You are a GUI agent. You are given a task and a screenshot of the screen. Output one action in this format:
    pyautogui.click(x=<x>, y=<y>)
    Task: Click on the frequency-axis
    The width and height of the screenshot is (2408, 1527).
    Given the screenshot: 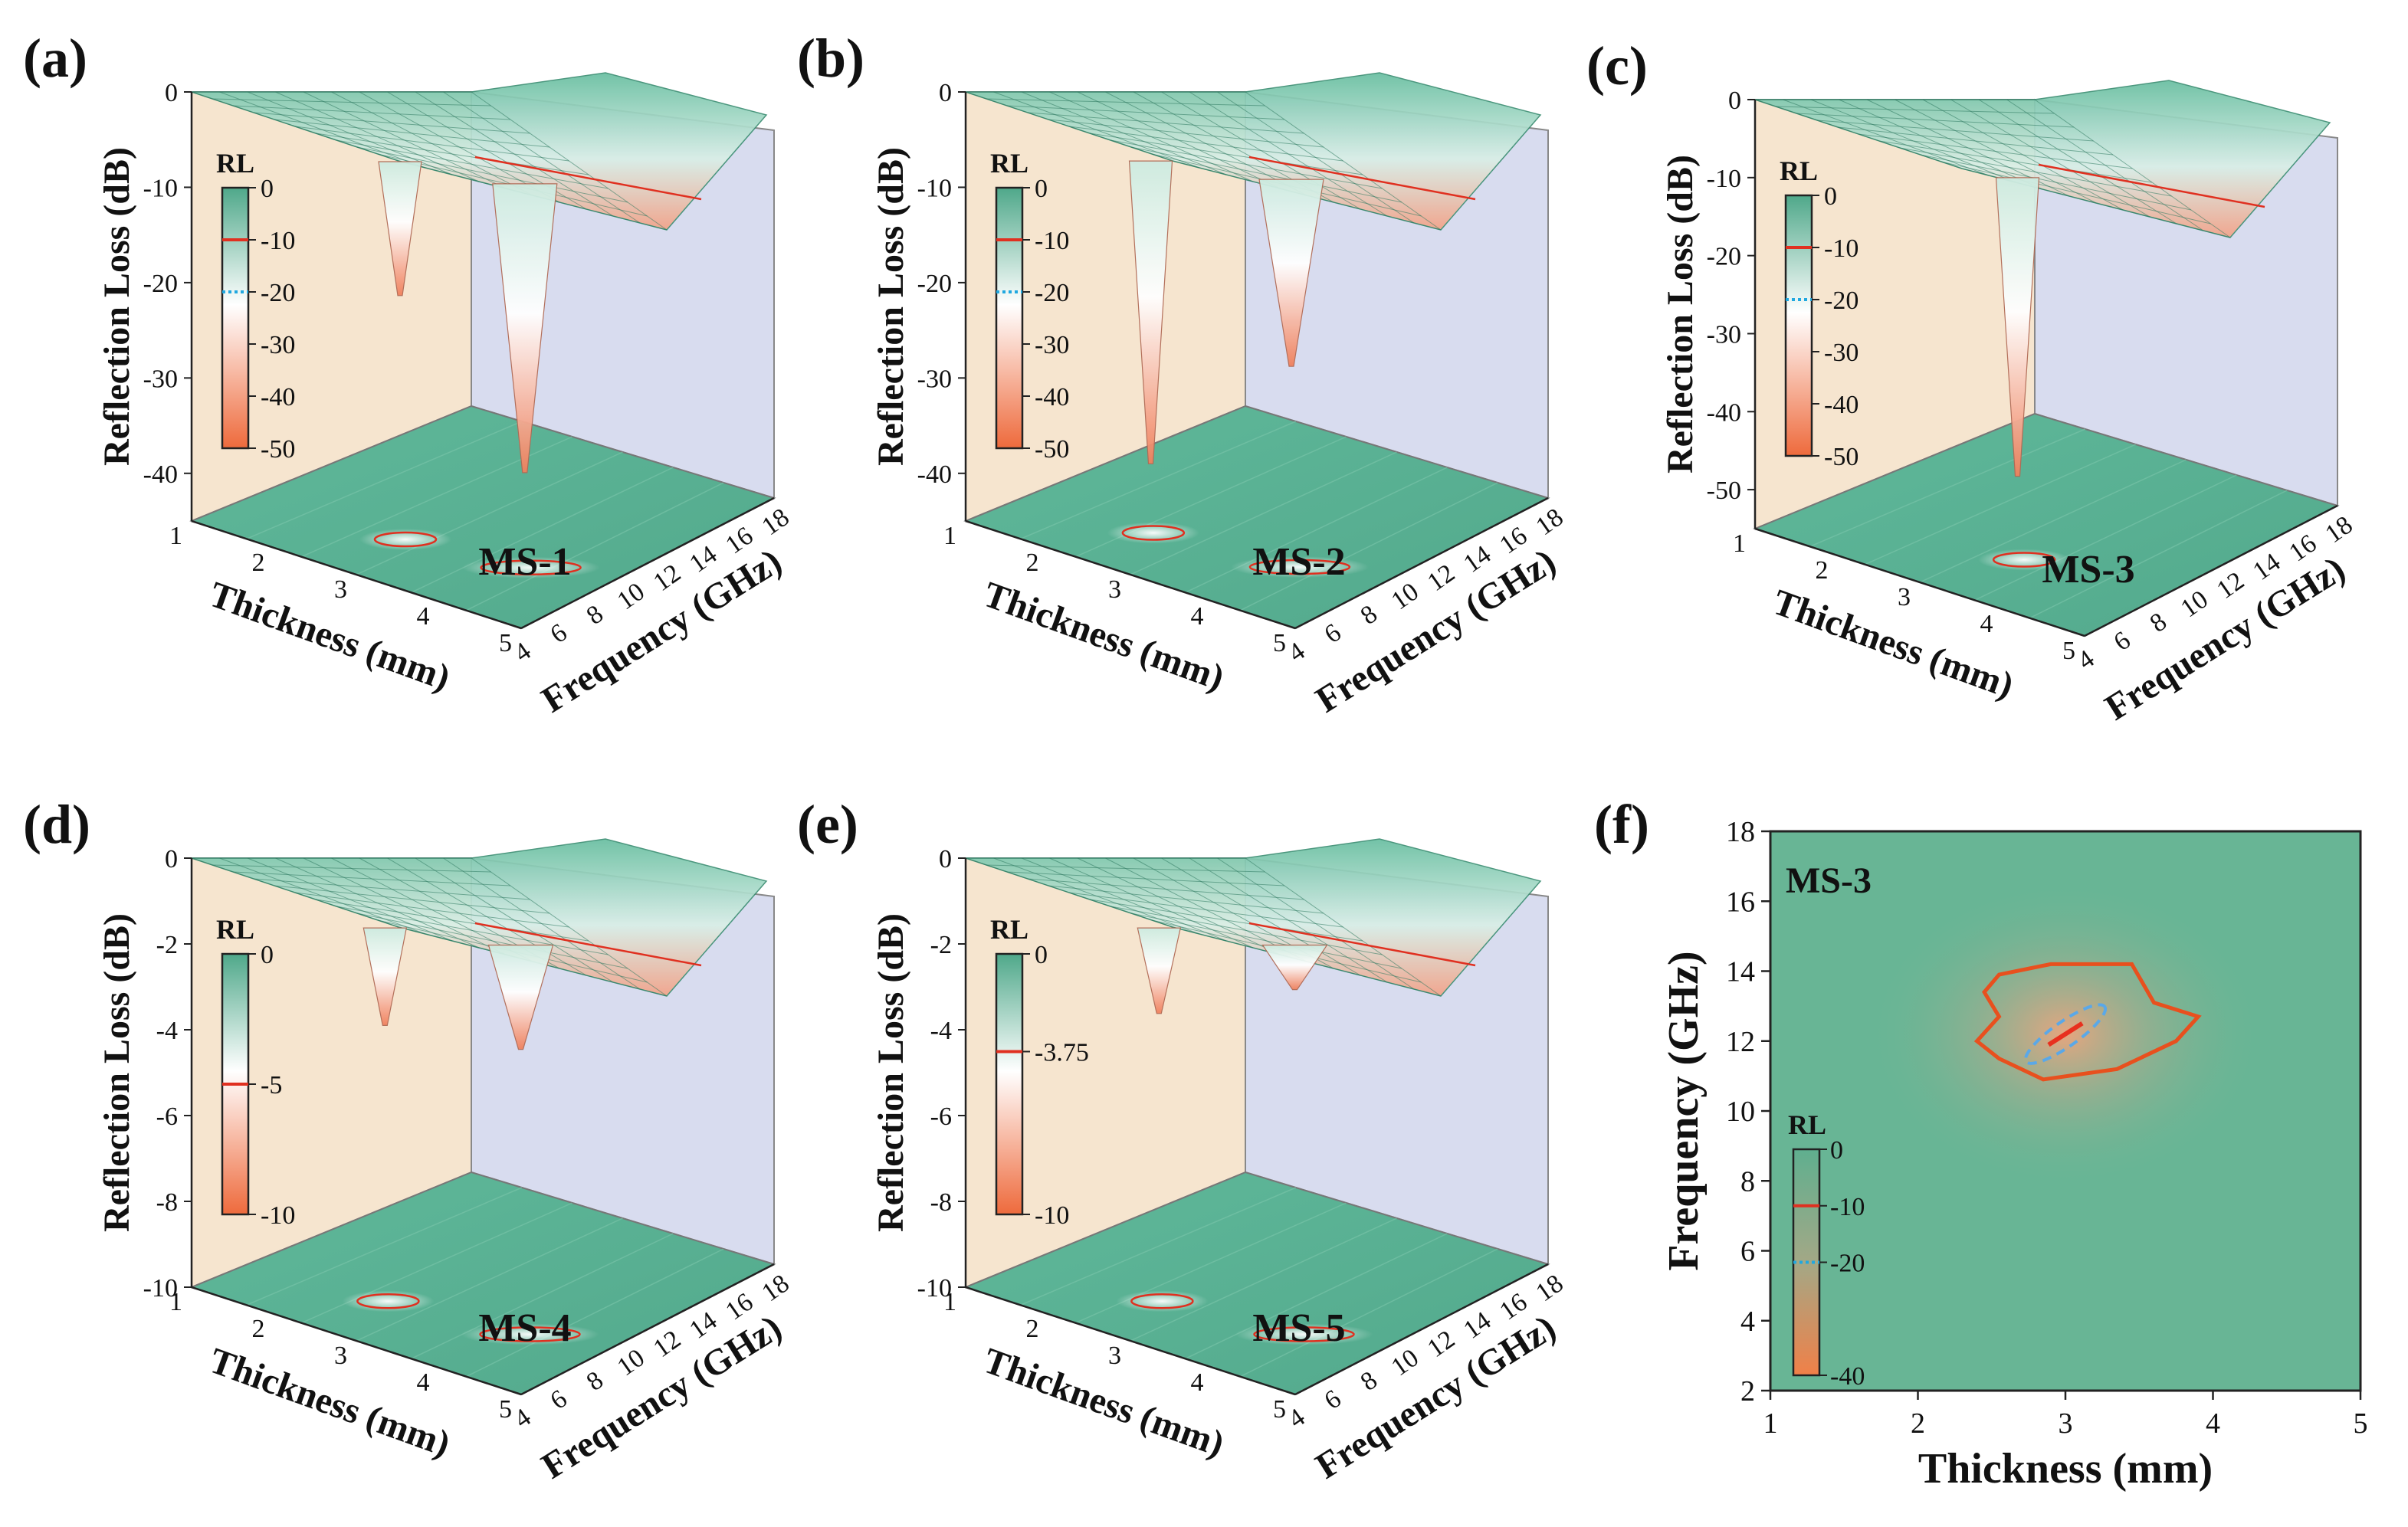 What is the action you would take?
    pyautogui.click(x=647, y=563)
    